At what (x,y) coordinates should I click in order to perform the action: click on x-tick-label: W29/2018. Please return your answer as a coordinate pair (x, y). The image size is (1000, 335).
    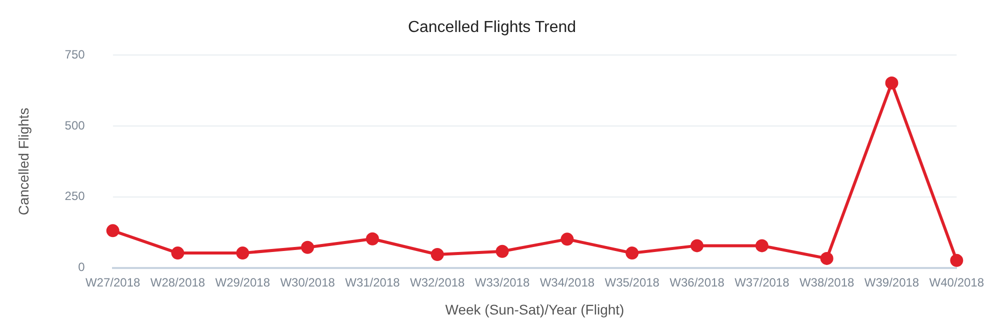
    Looking at the image, I should click on (242, 282).